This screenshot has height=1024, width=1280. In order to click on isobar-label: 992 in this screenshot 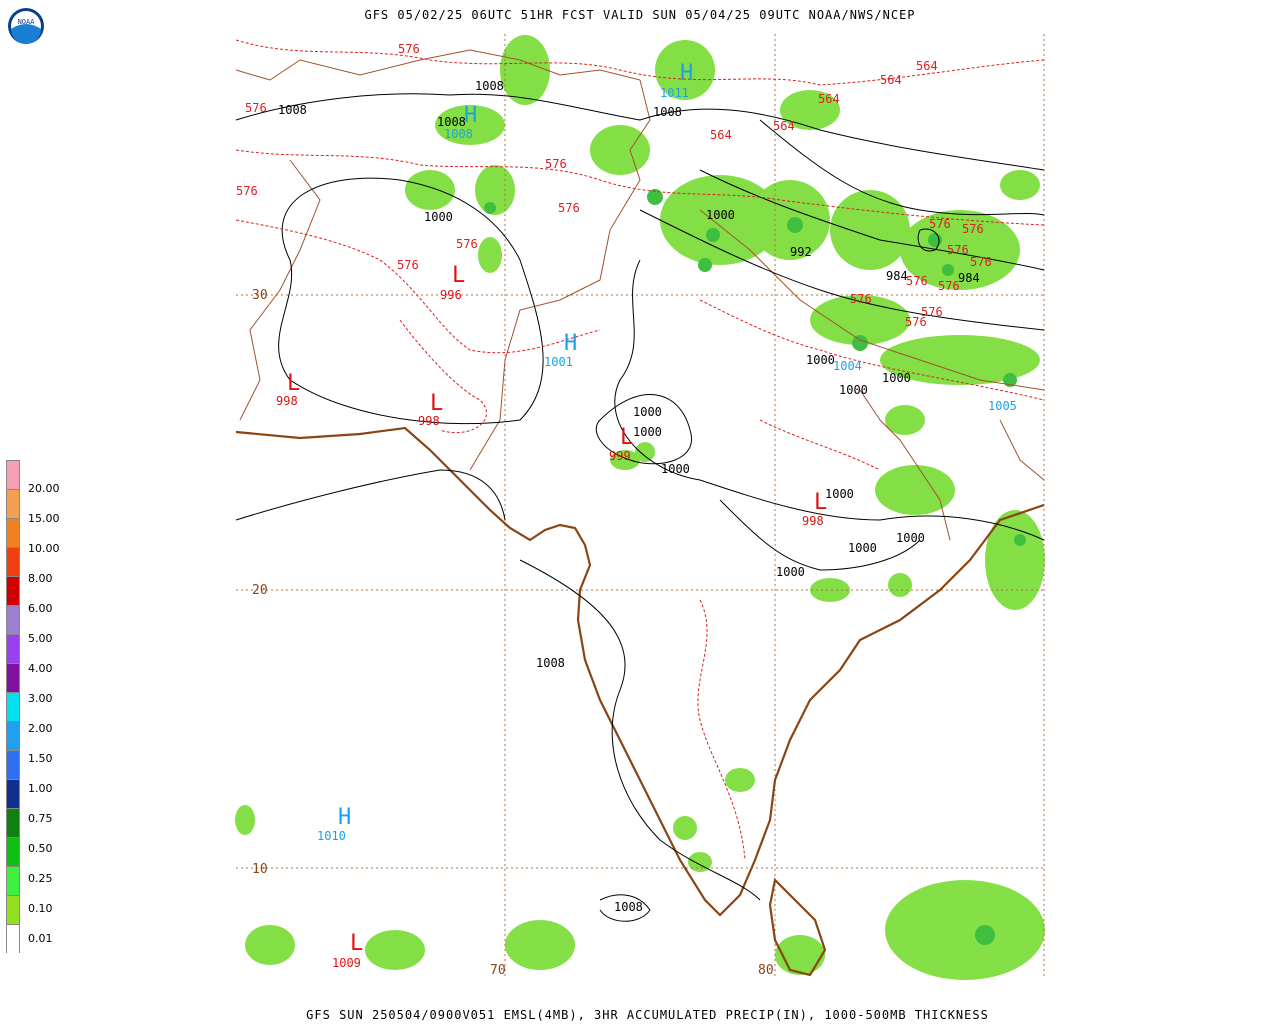, I will do `click(801, 252)`.